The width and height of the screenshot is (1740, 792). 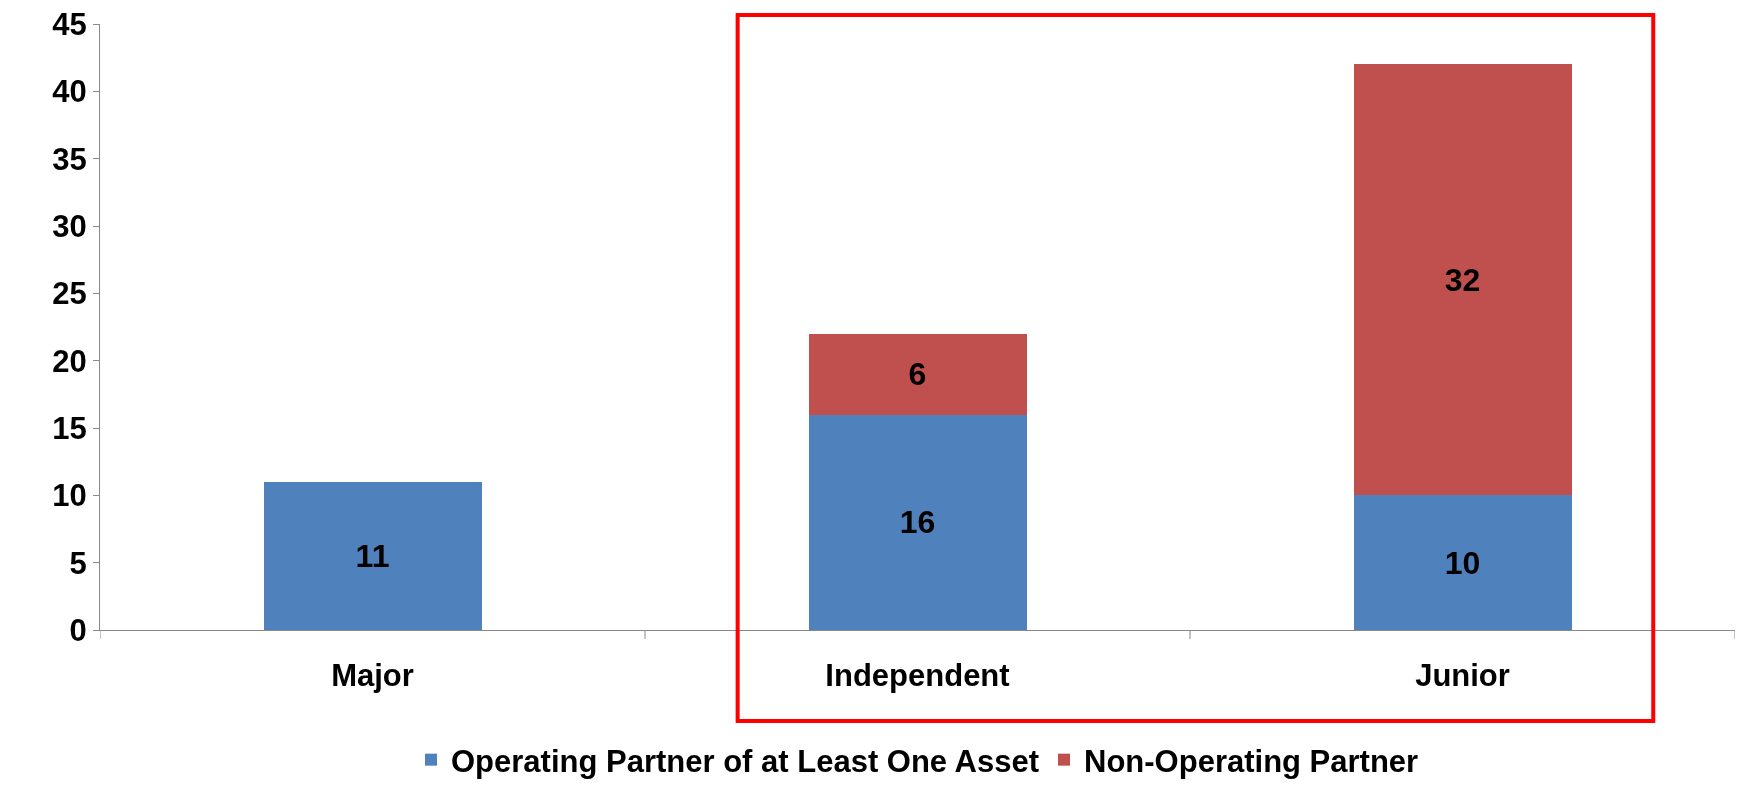 I want to click on legend-label: Operating Partner of at Least One Asset, so click(x=745, y=761).